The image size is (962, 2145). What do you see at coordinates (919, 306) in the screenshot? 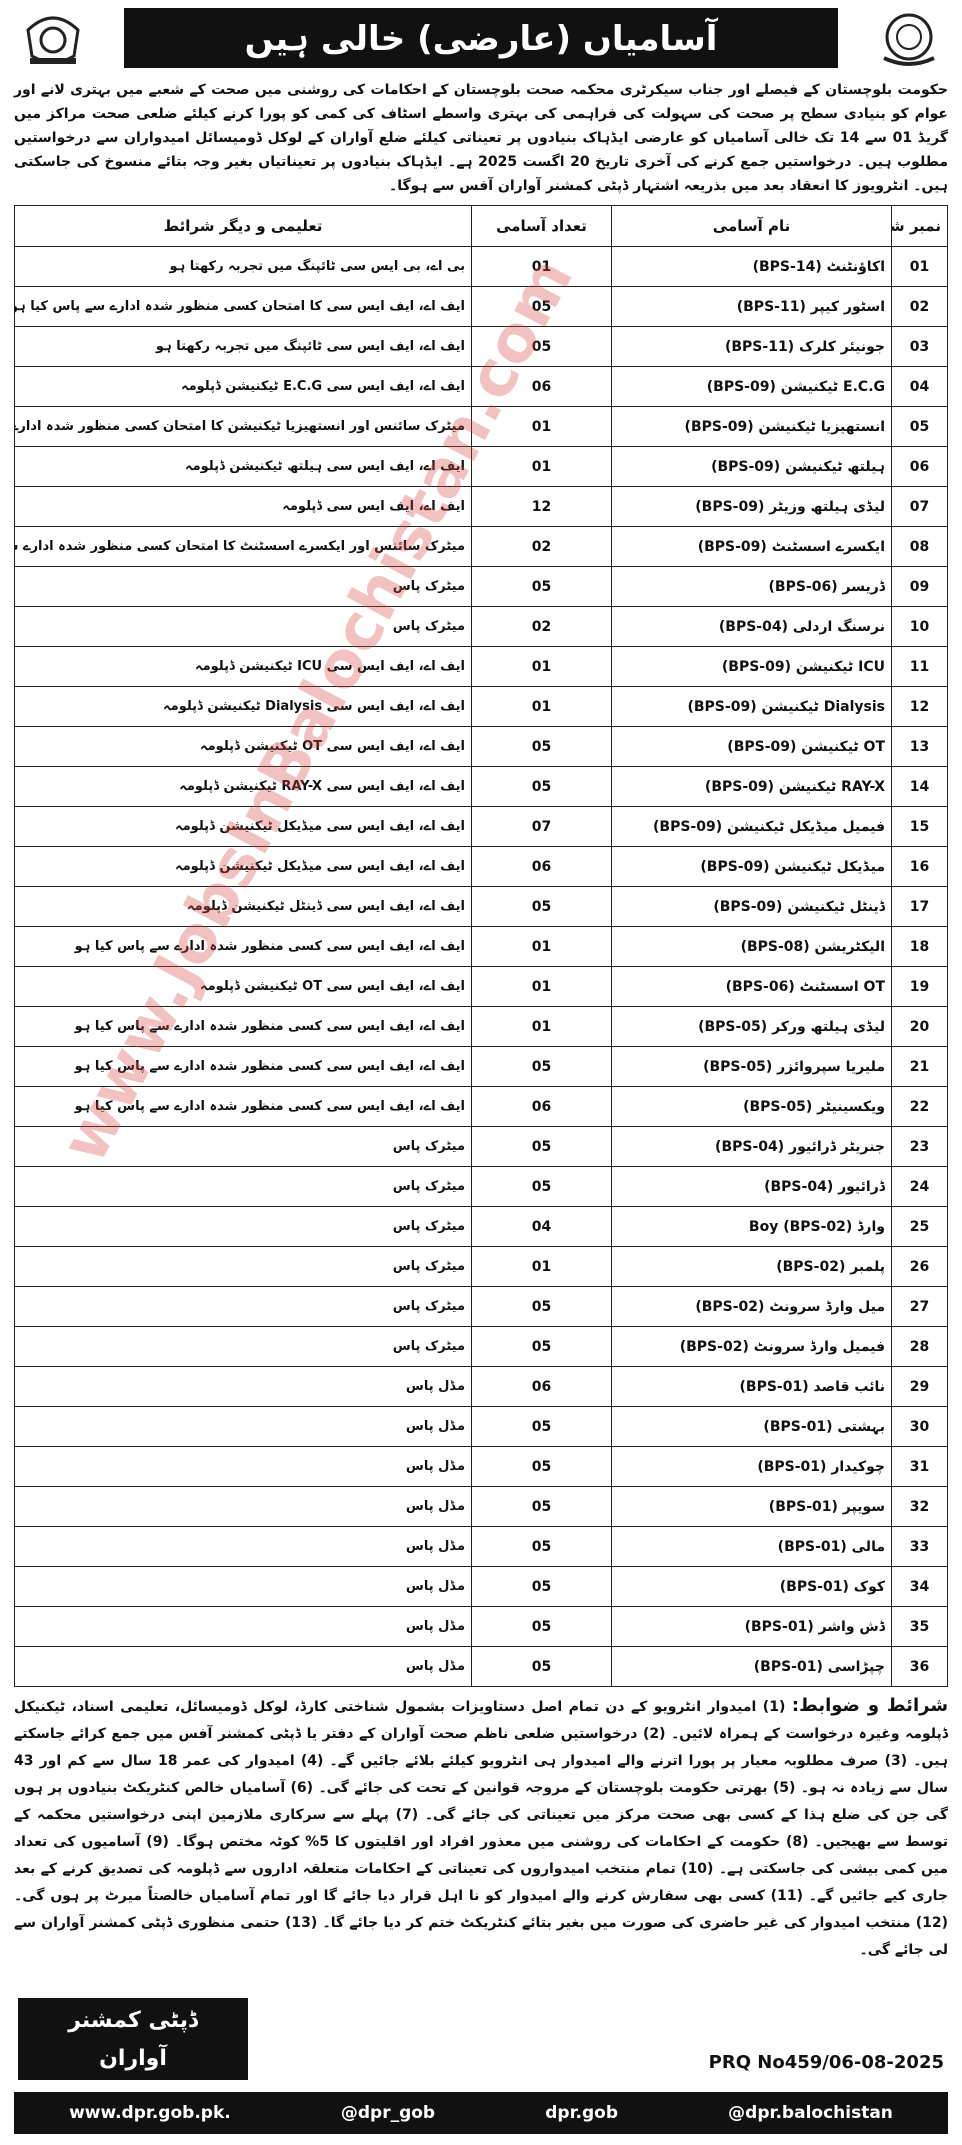
I see `serial-number: 02` at bounding box center [919, 306].